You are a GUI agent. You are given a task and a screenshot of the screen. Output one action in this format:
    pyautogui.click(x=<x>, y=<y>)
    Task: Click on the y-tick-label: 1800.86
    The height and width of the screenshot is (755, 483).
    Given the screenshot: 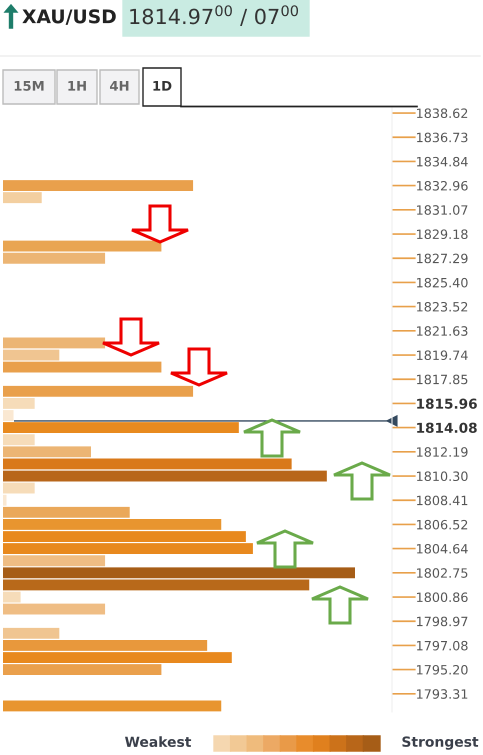 What is the action you would take?
    pyautogui.click(x=442, y=597)
    